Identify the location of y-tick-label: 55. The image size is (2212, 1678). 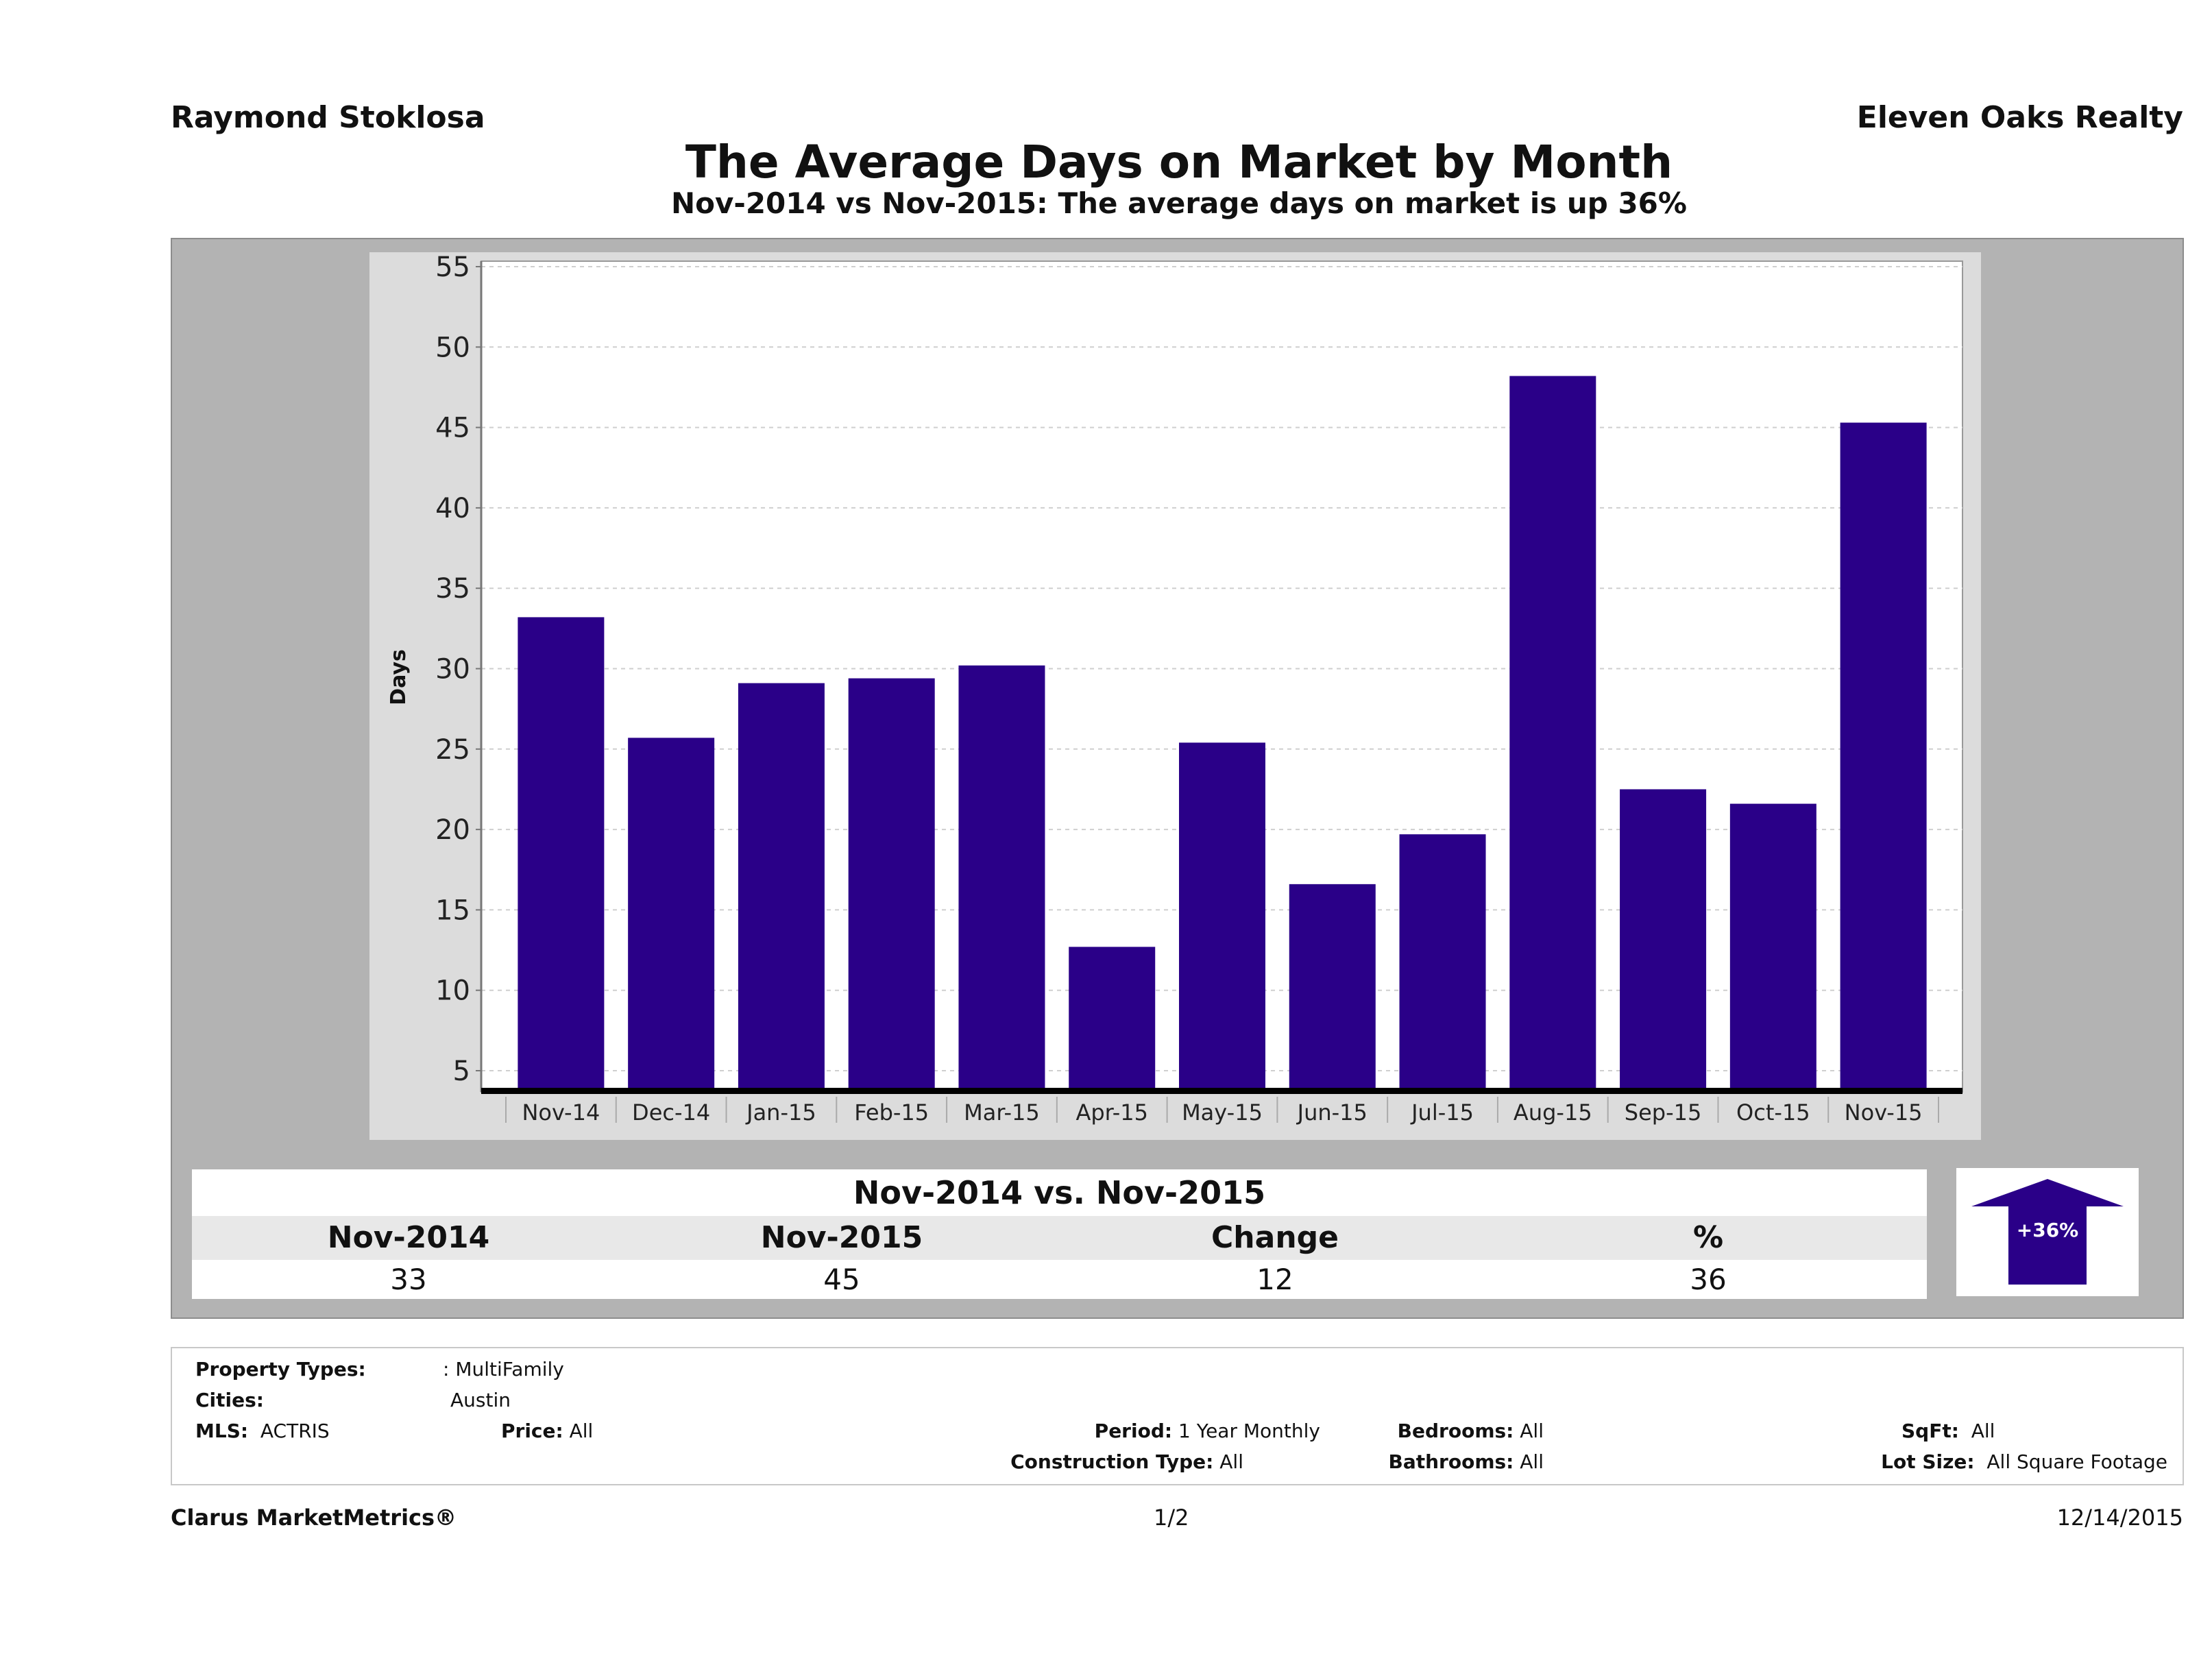
(452, 267).